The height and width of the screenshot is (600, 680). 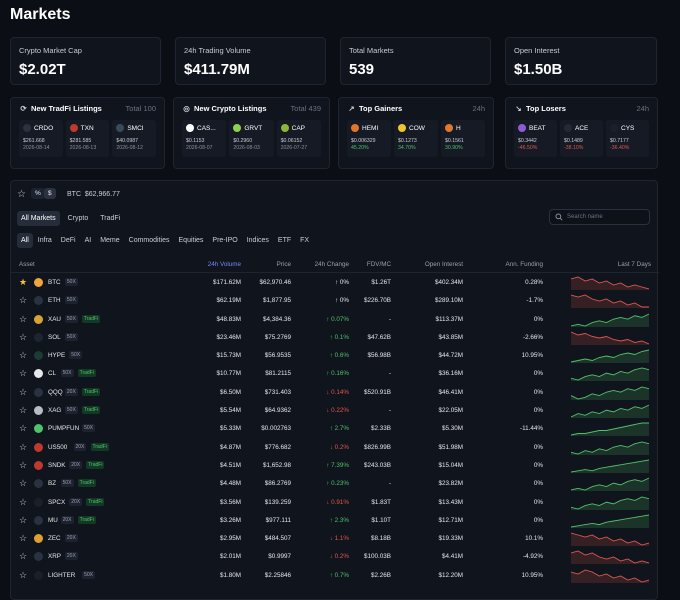 What do you see at coordinates (41, 138) in the screenshot?
I see `listing-item: CRDO $261.668 2026-08-14` at bounding box center [41, 138].